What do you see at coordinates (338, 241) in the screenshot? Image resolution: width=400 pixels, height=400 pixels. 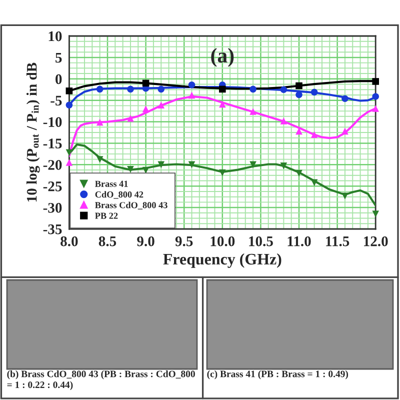 I see `x-tick-label: 11.5` at bounding box center [338, 241].